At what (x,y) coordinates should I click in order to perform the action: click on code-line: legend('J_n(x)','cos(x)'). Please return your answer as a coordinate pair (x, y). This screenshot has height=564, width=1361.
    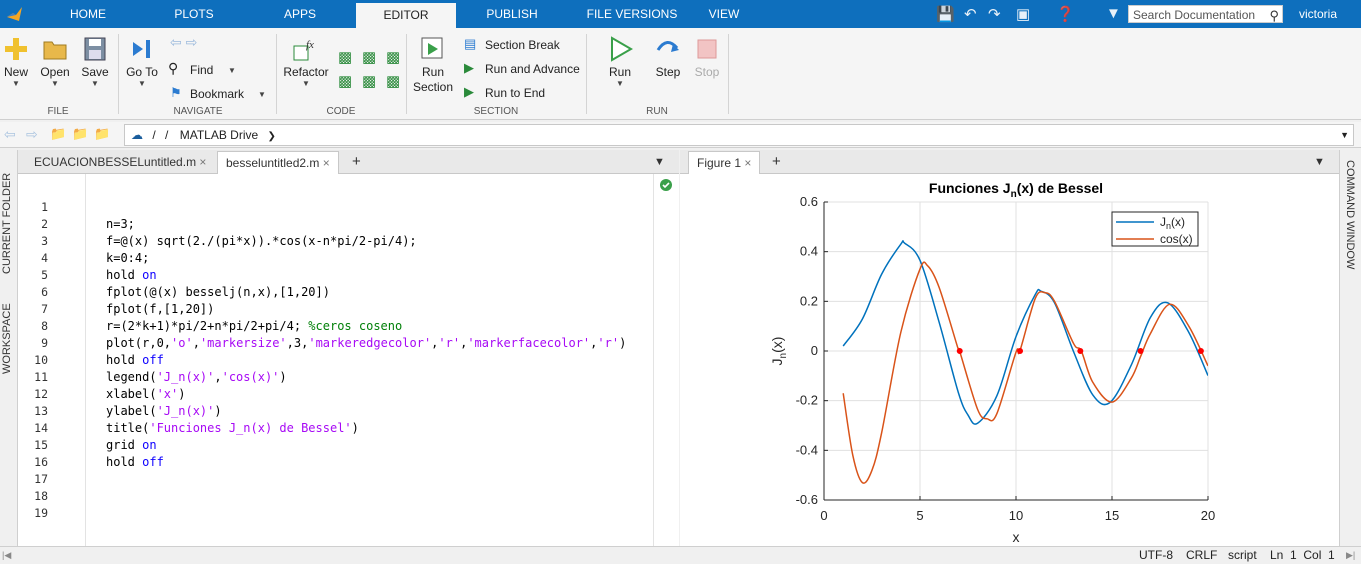
    Looking at the image, I should click on (196, 377).